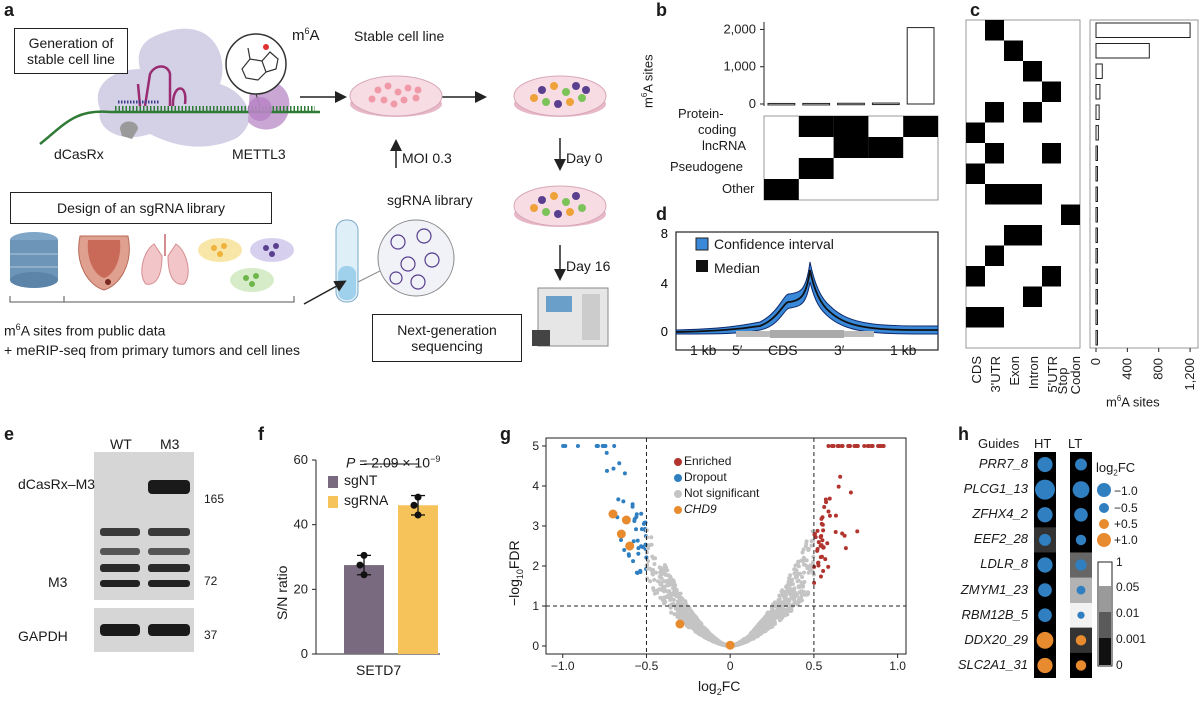 This screenshot has height=708, width=1200. What do you see at coordinates (807, 298) in the screenshot?
I see `ci-band` at bounding box center [807, 298].